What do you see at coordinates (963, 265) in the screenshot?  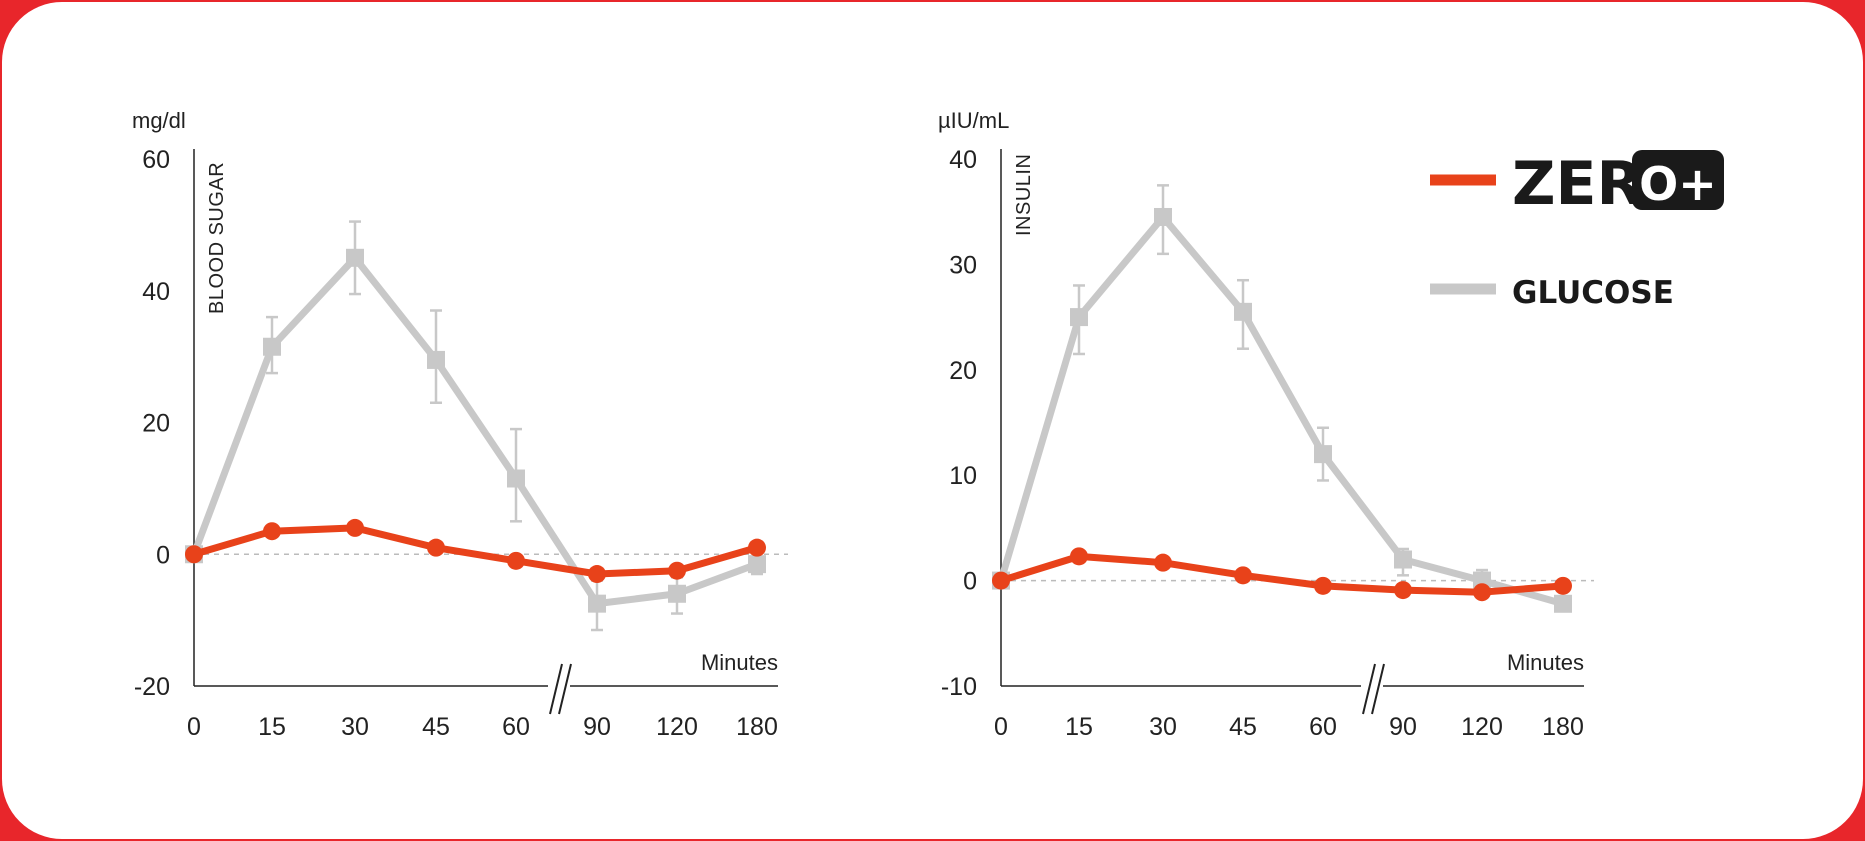 I see `y-tick-label: 30` at bounding box center [963, 265].